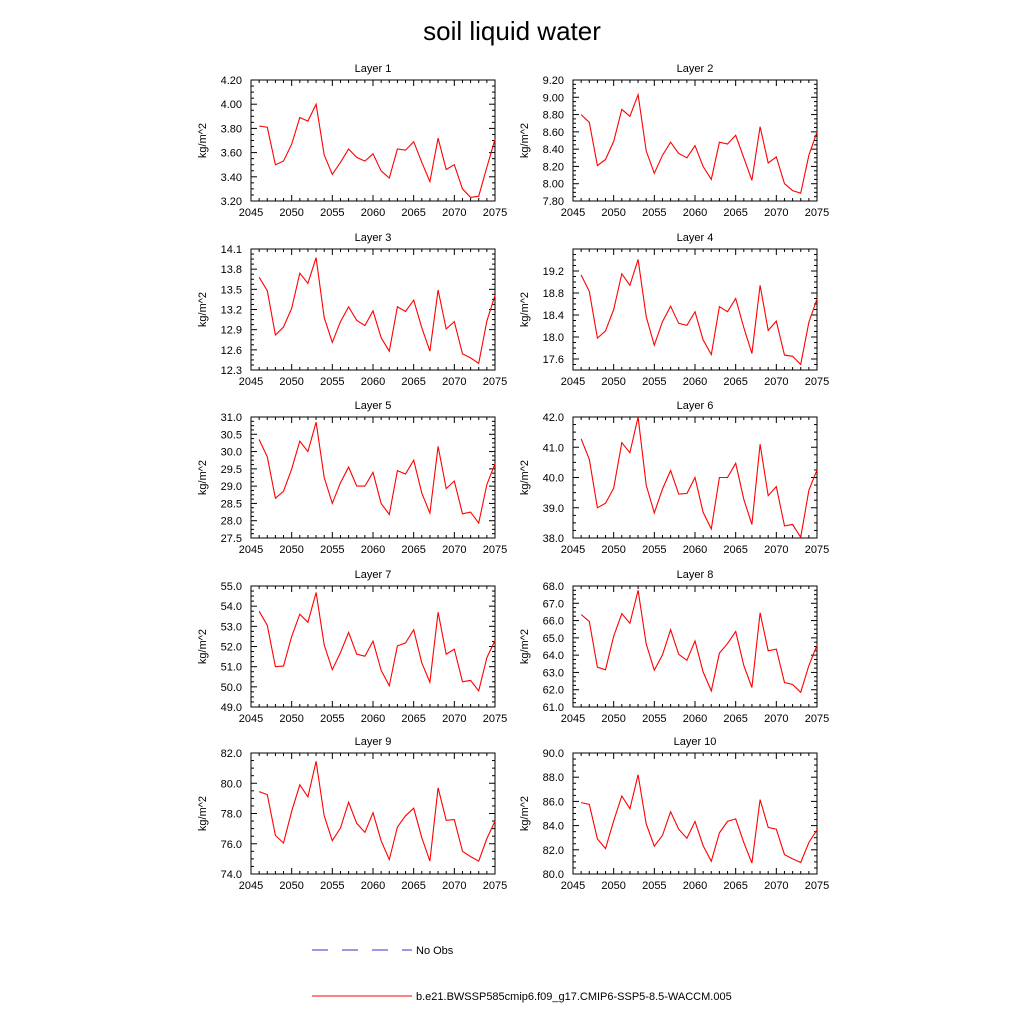 The height and width of the screenshot is (1024, 1024). Describe the element at coordinates (373, 406) in the screenshot. I see `panel-title: Layer 5` at that location.